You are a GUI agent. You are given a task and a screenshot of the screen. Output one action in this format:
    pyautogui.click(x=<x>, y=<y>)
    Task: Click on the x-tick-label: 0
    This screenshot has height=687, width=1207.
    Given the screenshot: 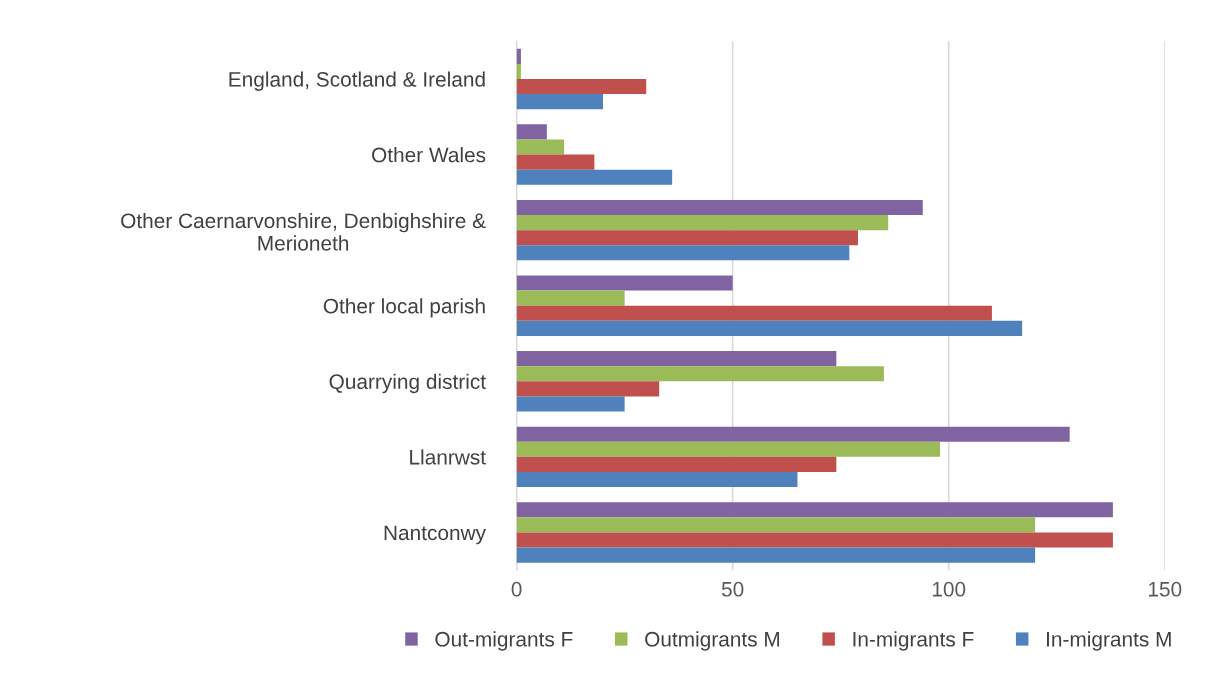 What is the action you would take?
    pyautogui.click(x=516, y=589)
    